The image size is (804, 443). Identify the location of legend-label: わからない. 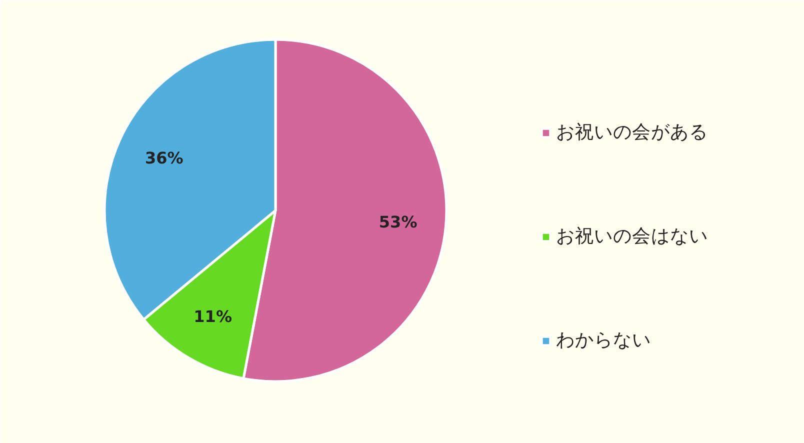
(603, 341).